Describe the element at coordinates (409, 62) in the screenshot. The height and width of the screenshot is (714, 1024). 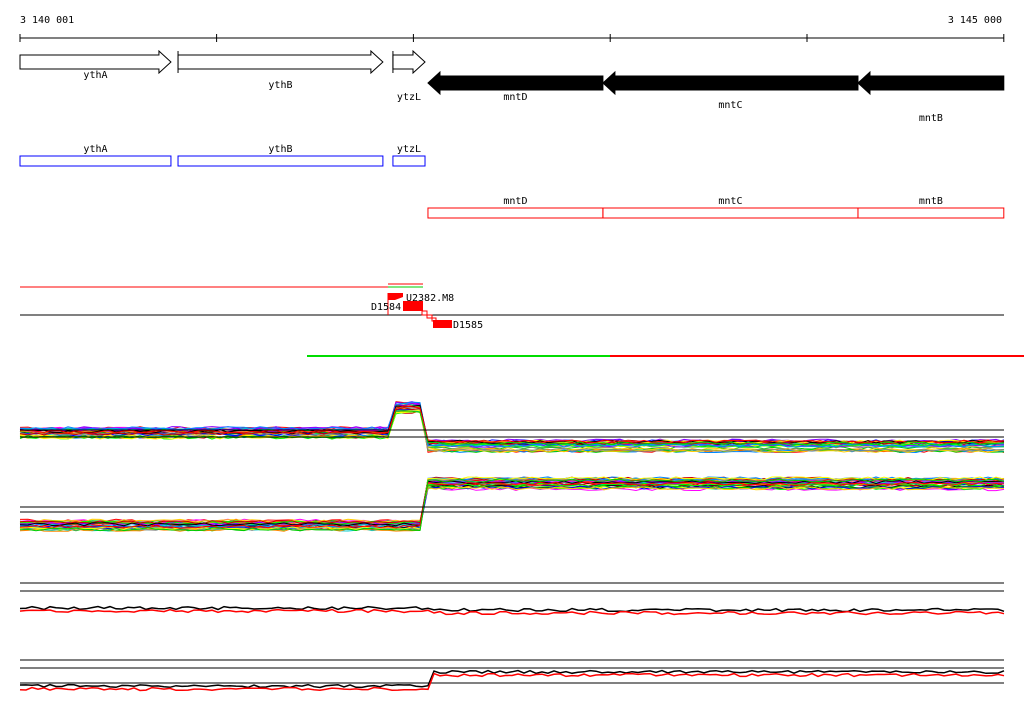
I see `gene-arrow-ytzL` at that location.